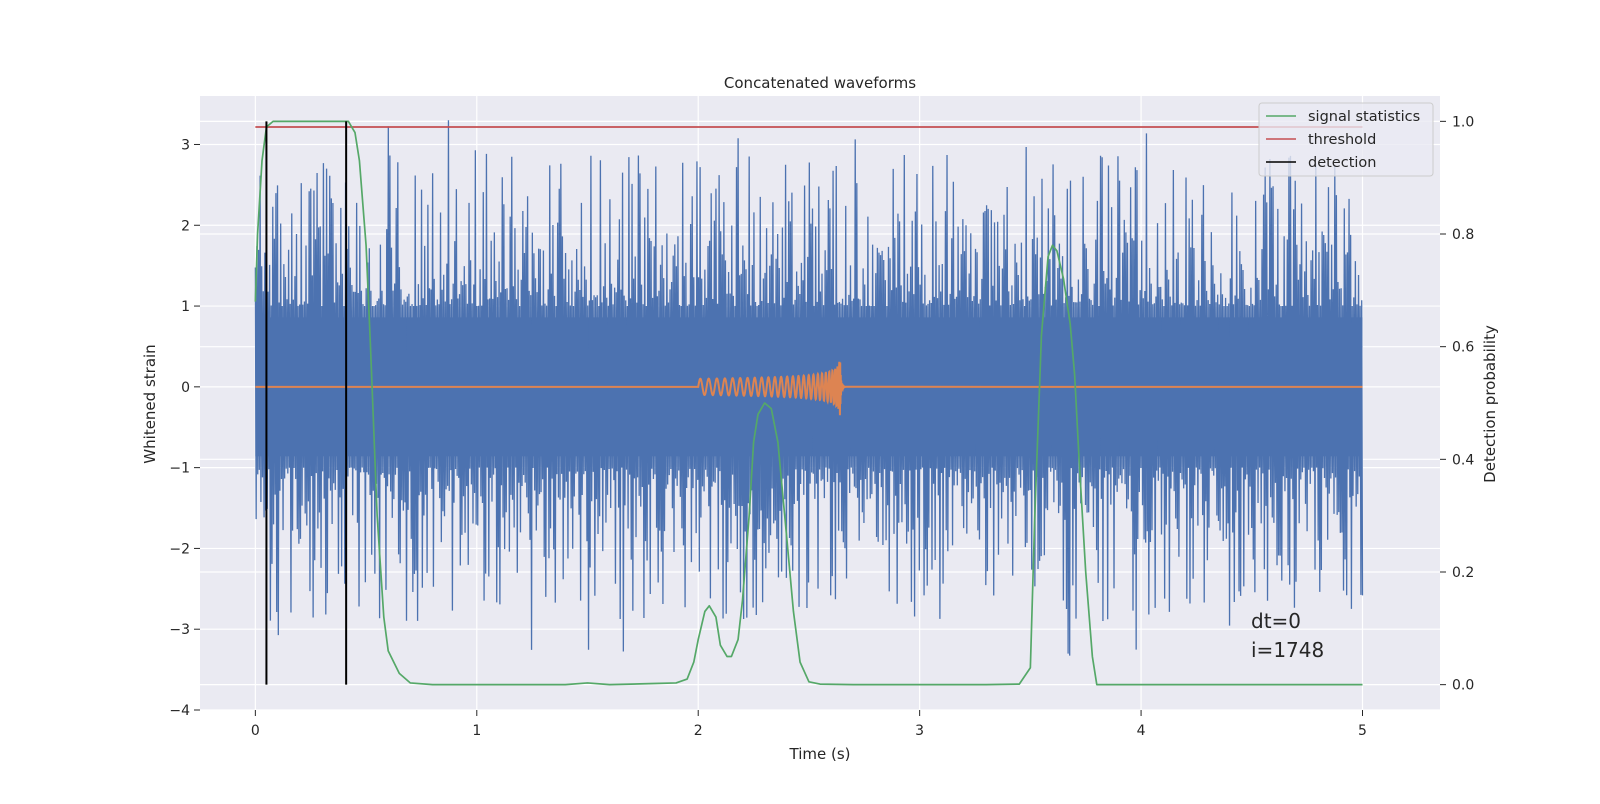  I want to click on y-right-tick-label: 0.8, so click(1463, 235).